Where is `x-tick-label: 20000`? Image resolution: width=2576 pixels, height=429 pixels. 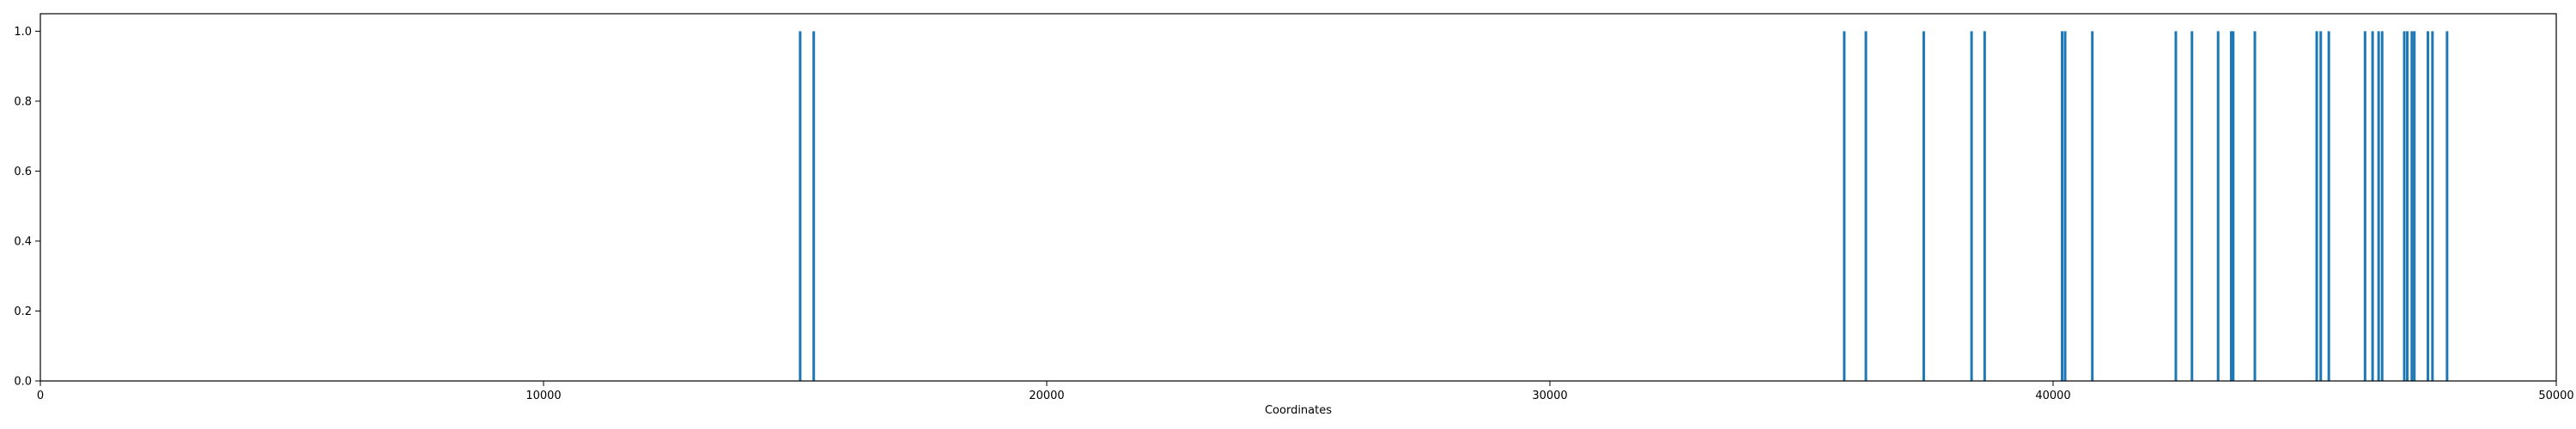 x-tick-label: 20000 is located at coordinates (1046, 396).